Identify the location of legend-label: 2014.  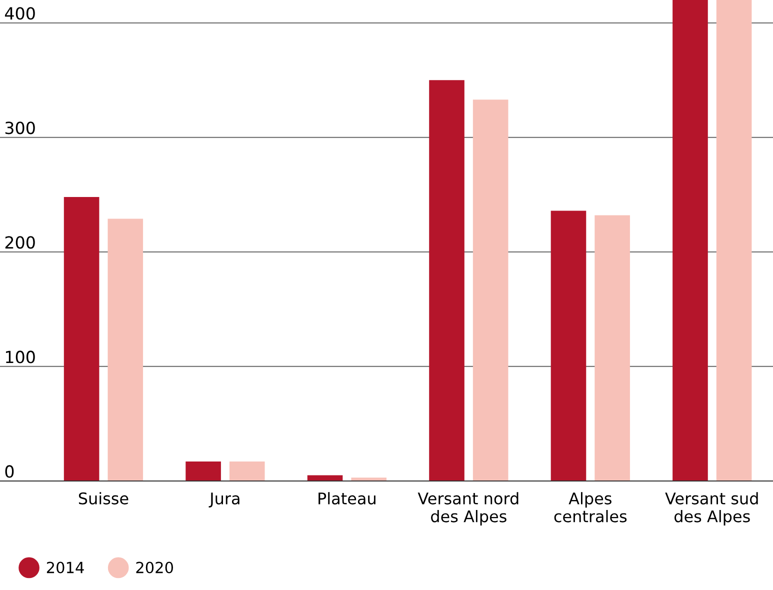
(65, 568).